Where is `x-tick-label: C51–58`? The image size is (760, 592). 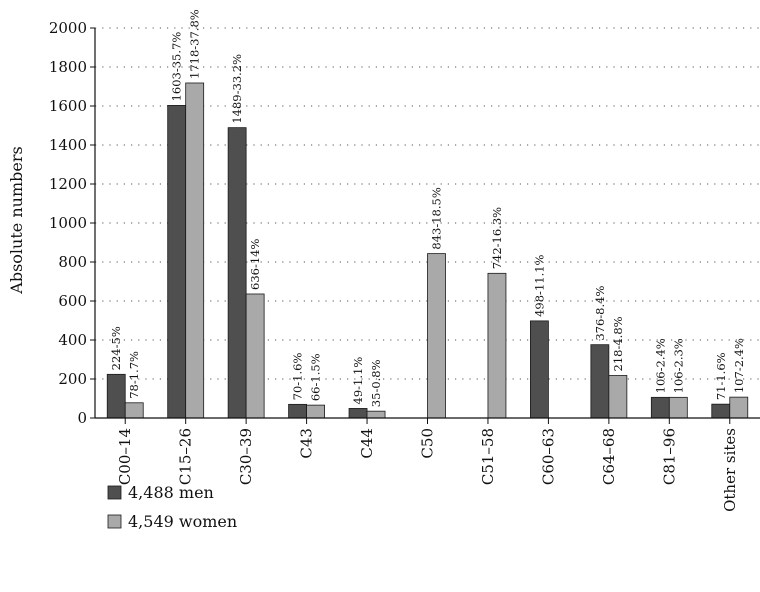
x-tick-label: C51–58 is located at coordinates (488, 456).